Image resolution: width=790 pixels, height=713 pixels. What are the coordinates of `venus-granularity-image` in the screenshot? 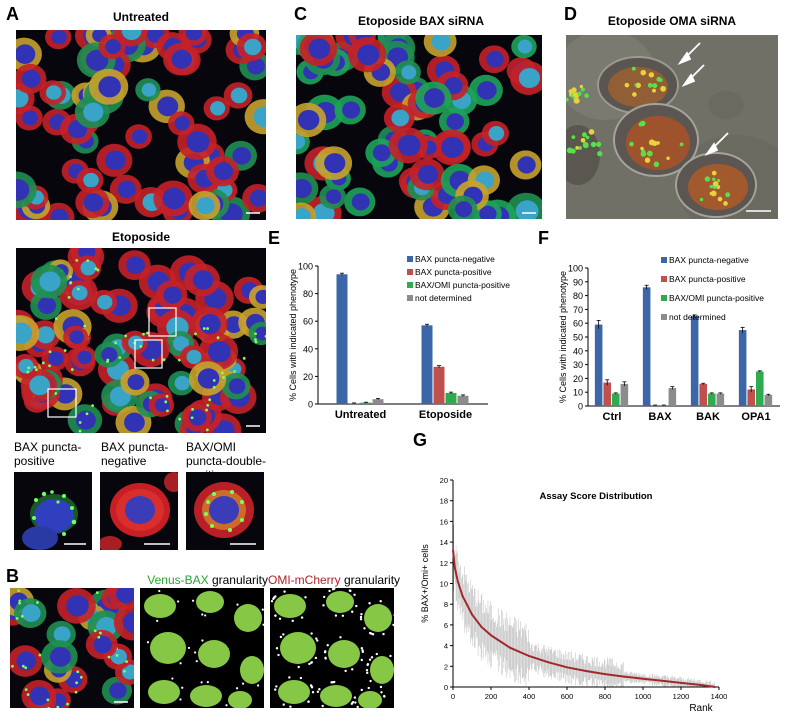 It's located at (202, 648).